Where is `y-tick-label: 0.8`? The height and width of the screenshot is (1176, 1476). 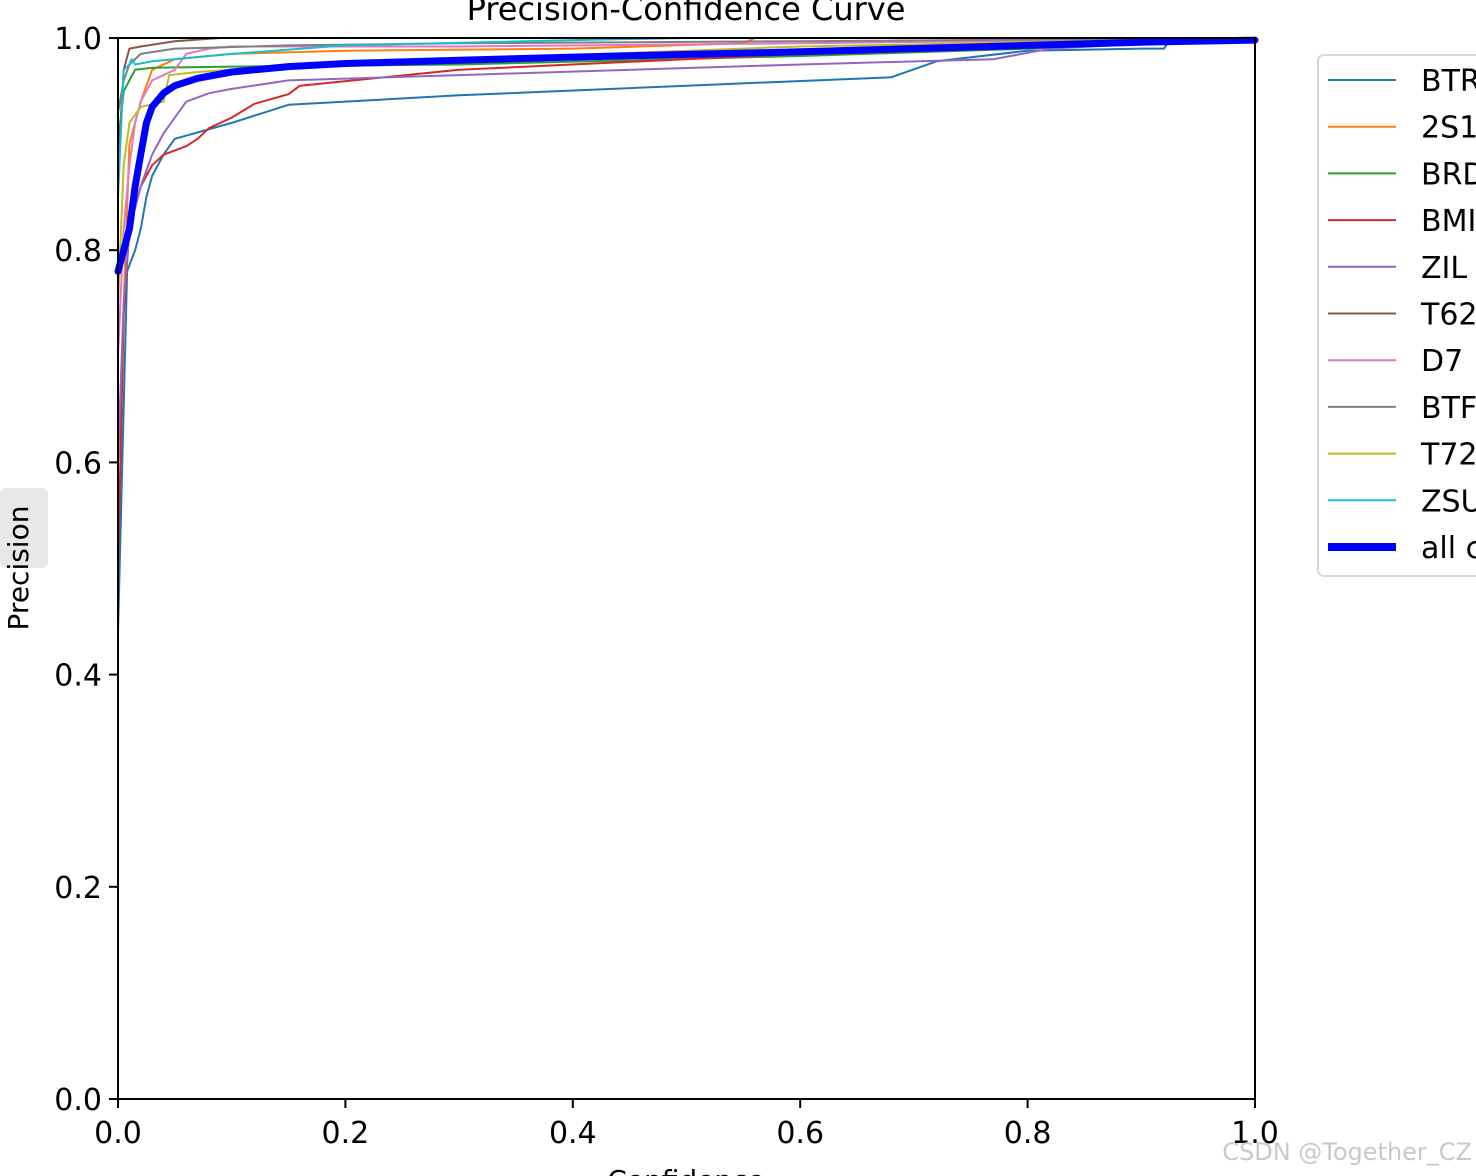
y-tick-label: 0.8 is located at coordinates (78, 251).